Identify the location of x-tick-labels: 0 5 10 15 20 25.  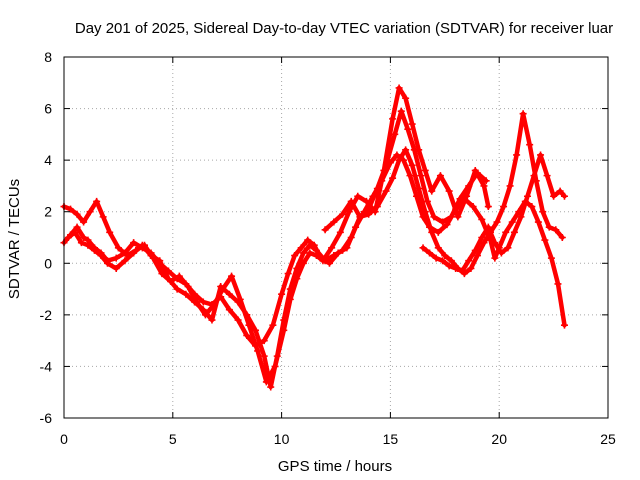
(338, 439).